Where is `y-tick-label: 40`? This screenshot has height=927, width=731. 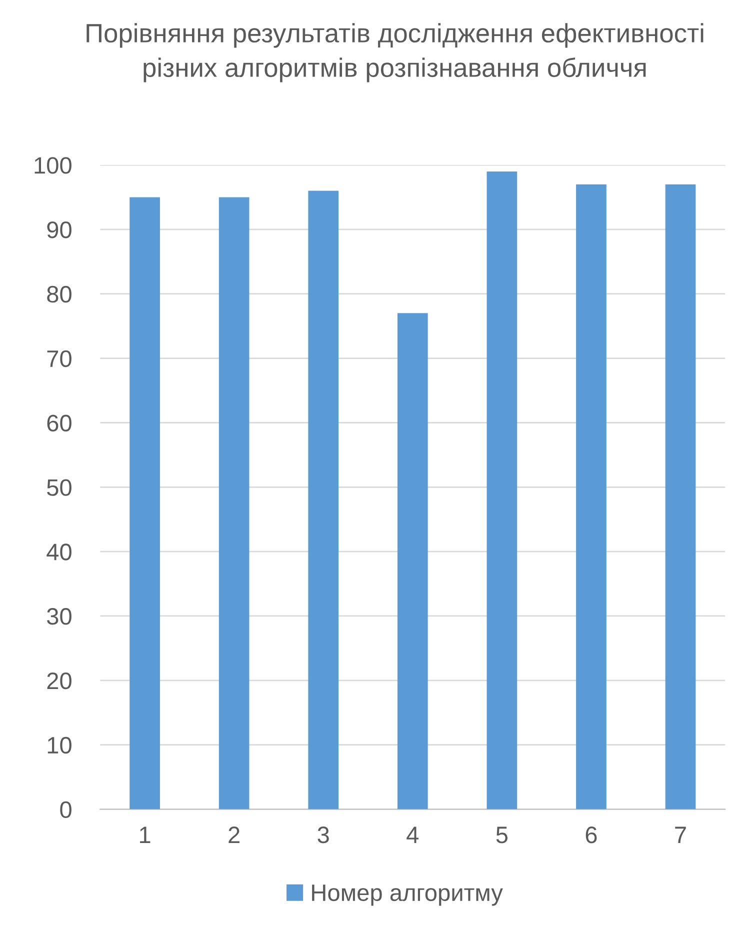
y-tick-label: 40 is located at coordinates (59, 552).